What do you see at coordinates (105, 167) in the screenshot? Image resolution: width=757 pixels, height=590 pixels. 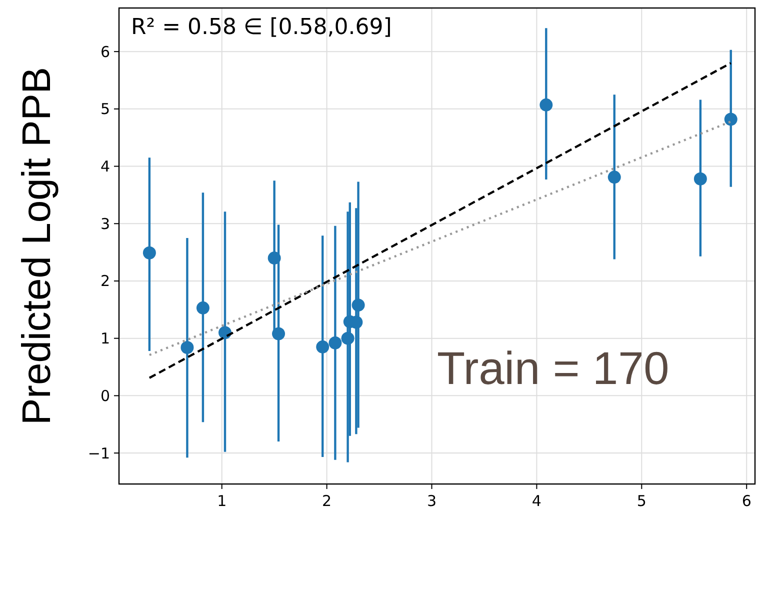 I see `y-tick-label: 4` at bounding box center [105, 167].